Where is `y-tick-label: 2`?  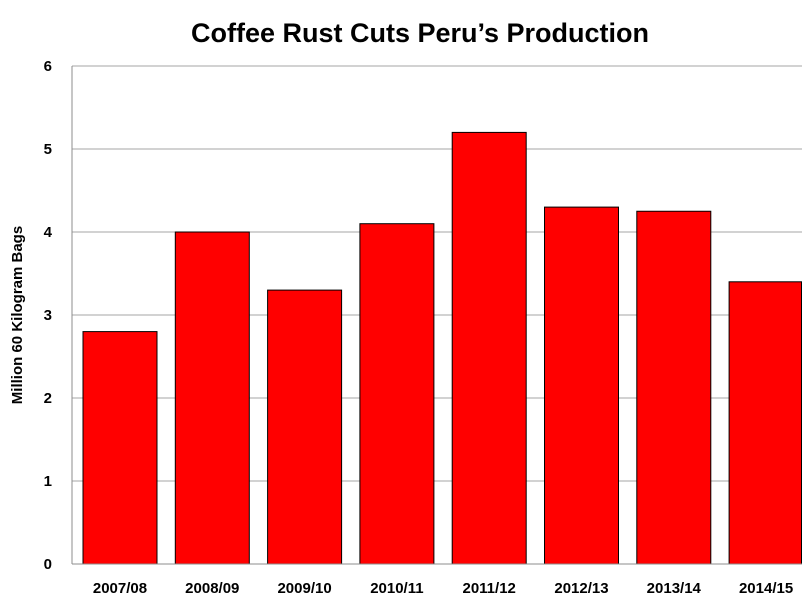 y-tick-label: 2 is located at coordinates (48, 398).